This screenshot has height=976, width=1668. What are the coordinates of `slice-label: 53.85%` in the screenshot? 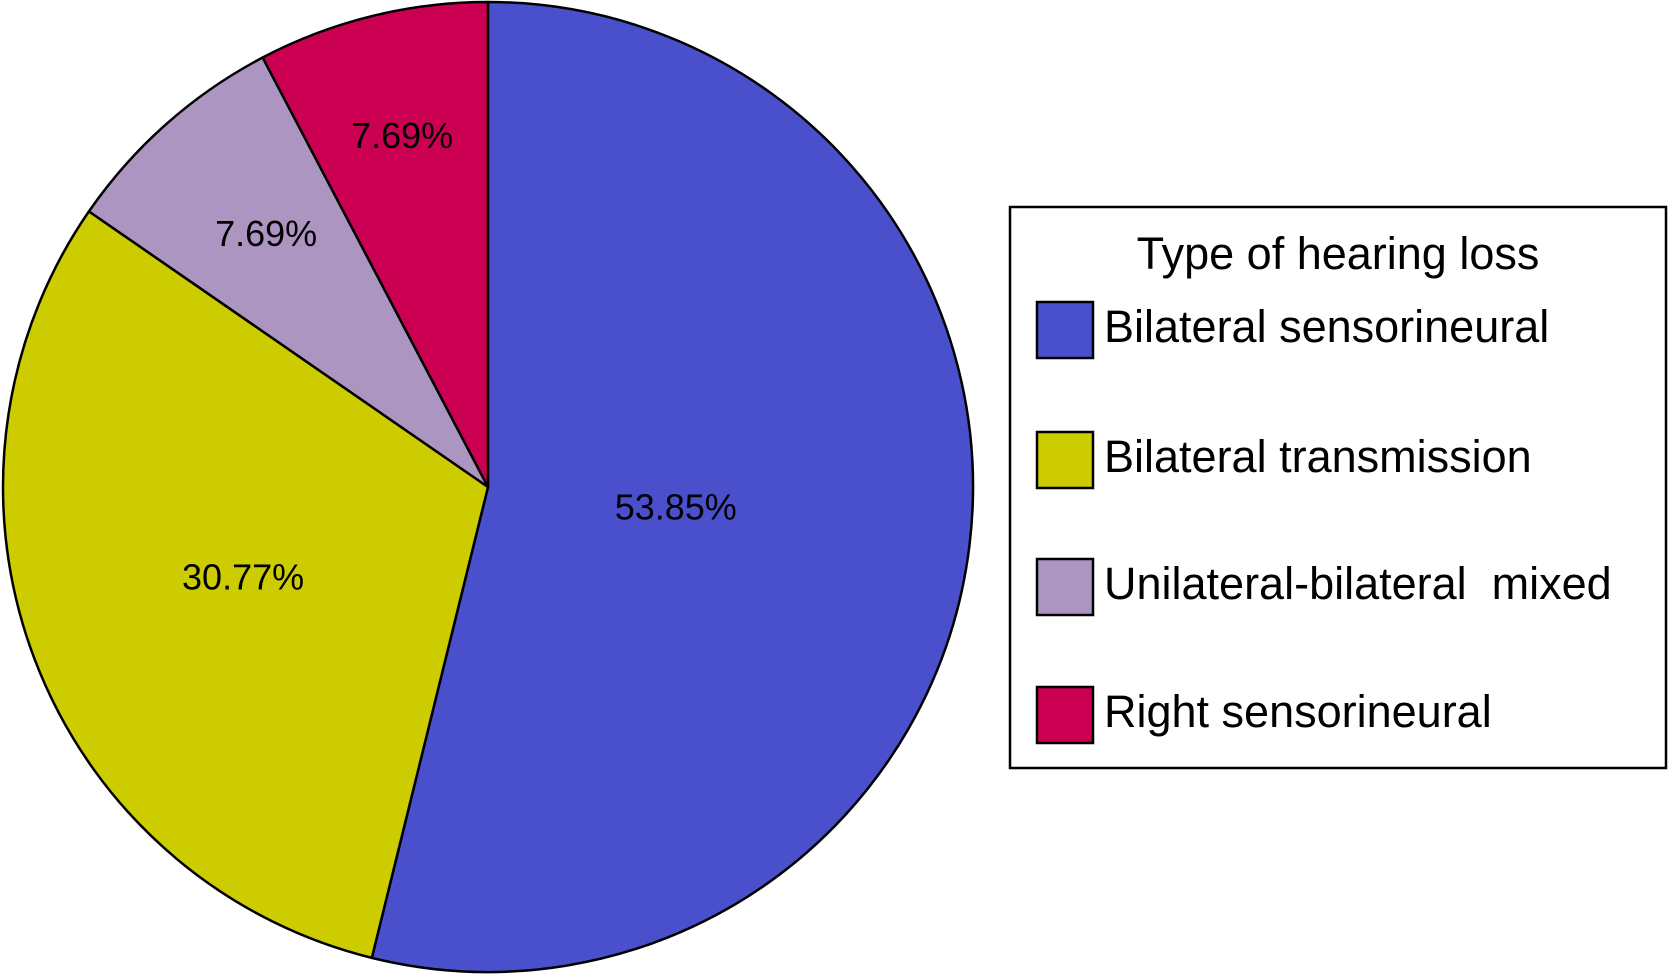 It's located at (676, 506).